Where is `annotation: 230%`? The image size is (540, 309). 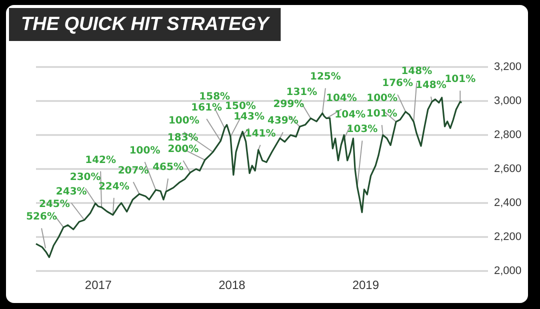
annotation: 230% is located at coordinates (85, 177).